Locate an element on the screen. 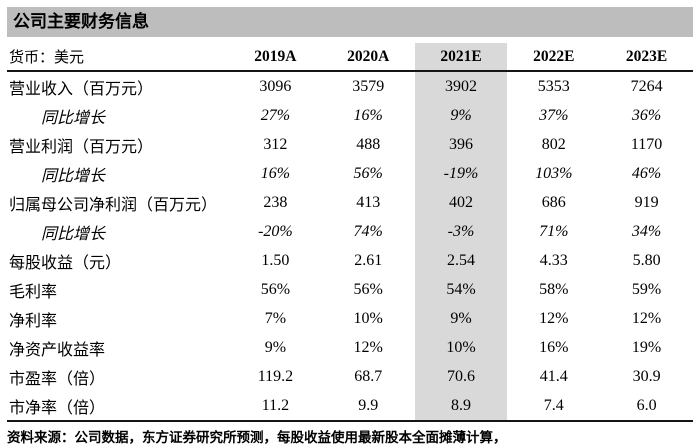  cell-value: 19% is located at coordinates (646, 347).